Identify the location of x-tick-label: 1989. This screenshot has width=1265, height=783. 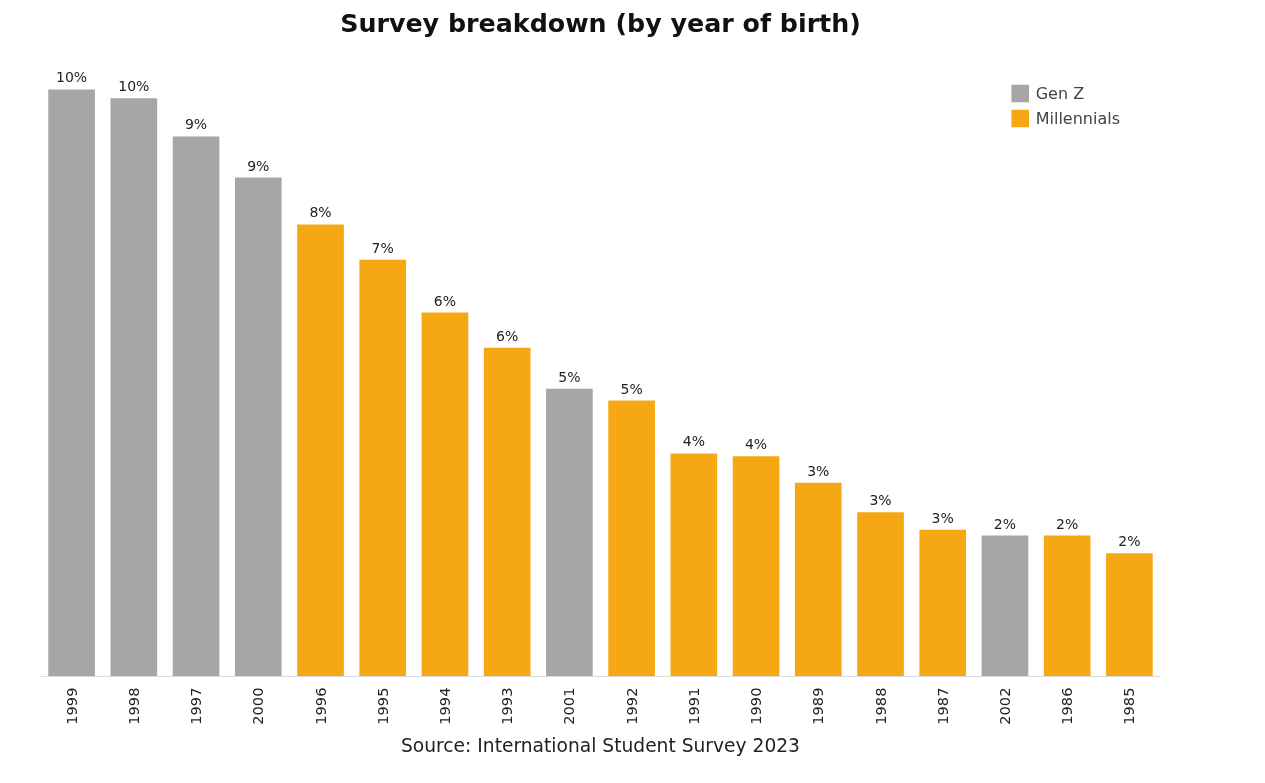
(818, 706).